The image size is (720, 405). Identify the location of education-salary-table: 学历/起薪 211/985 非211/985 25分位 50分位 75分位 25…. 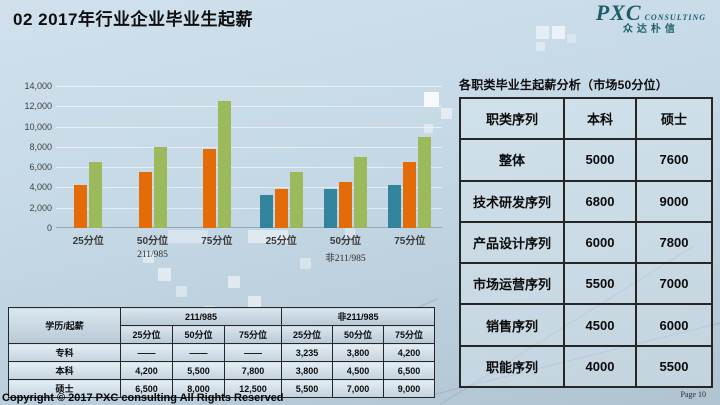
(221, 352).